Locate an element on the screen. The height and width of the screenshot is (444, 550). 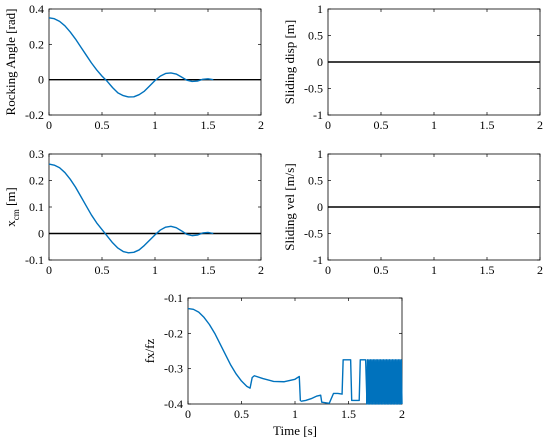
y-axis-label: Sliding vel [m/s] is located at coordinates (289, 206).